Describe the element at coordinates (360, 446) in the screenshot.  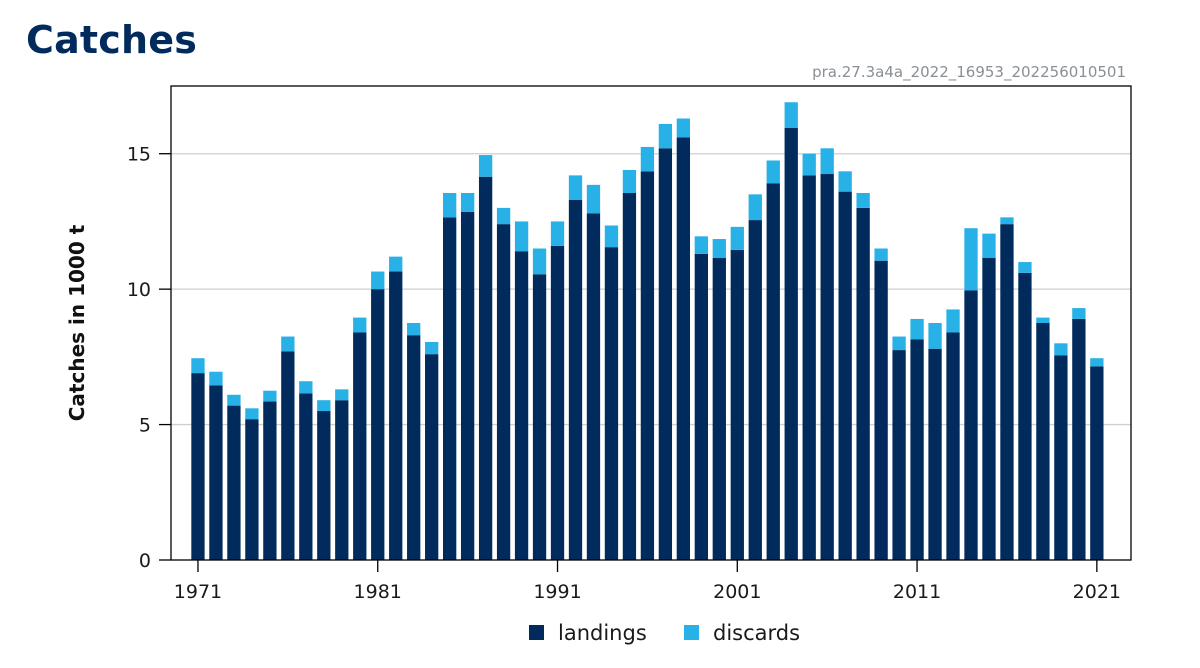
I see `bar-landings-1980` at that location.